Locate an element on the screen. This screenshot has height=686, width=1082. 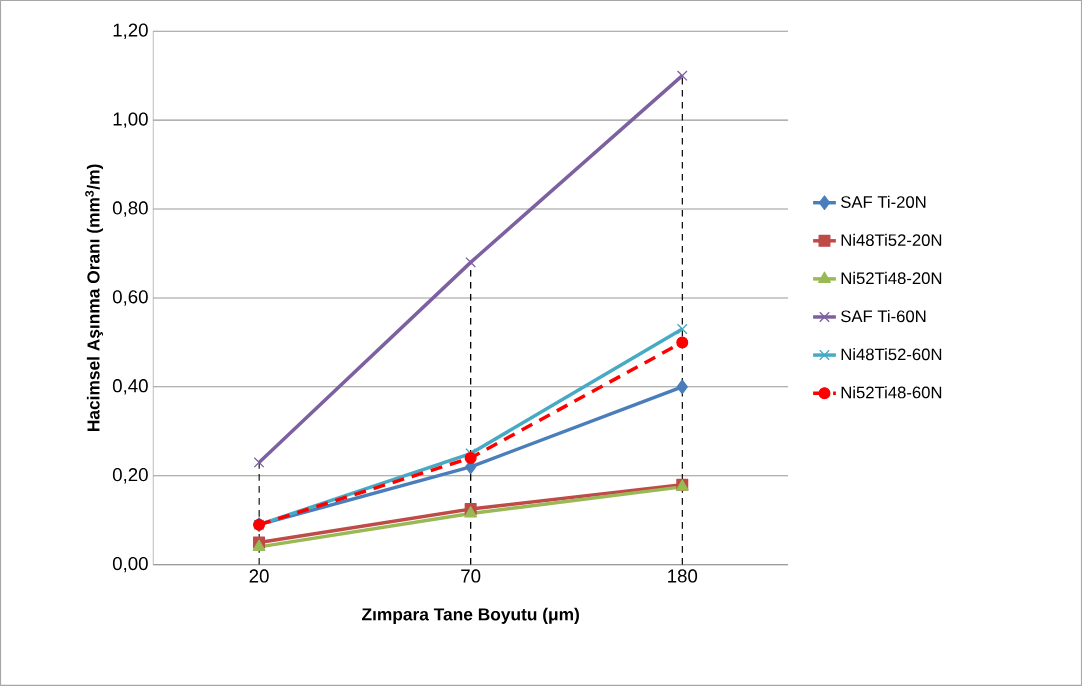
x-axis-title: Zımpara Tane Boyutu (μm) is located at coordinates (470, 615).